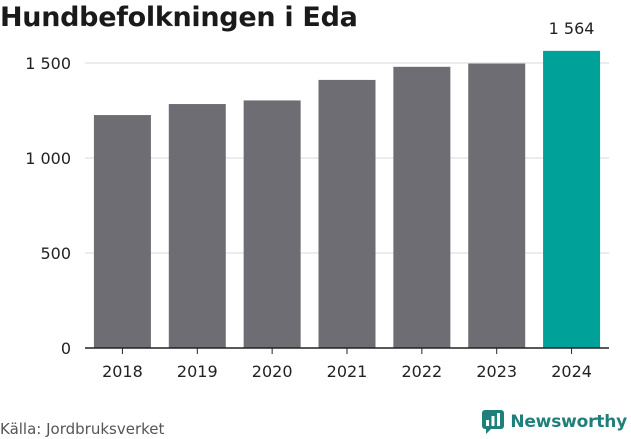 The image size is (631, 439). What do you see at coordinates (272, 224) in the screenshot?
I see `bar-2020` at bounding box center [272, 224].